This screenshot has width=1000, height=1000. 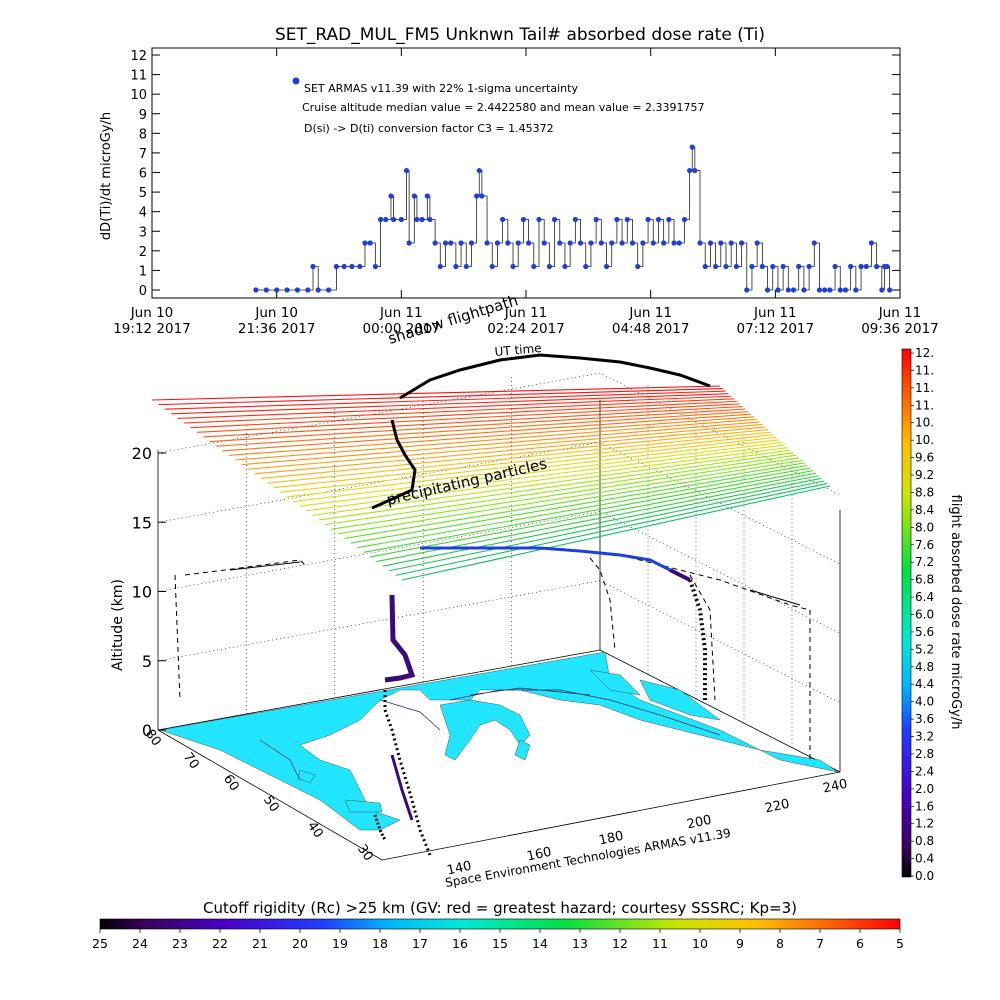 I want to click on dose-tick-label: 3.2, so click(x=924, y=737).